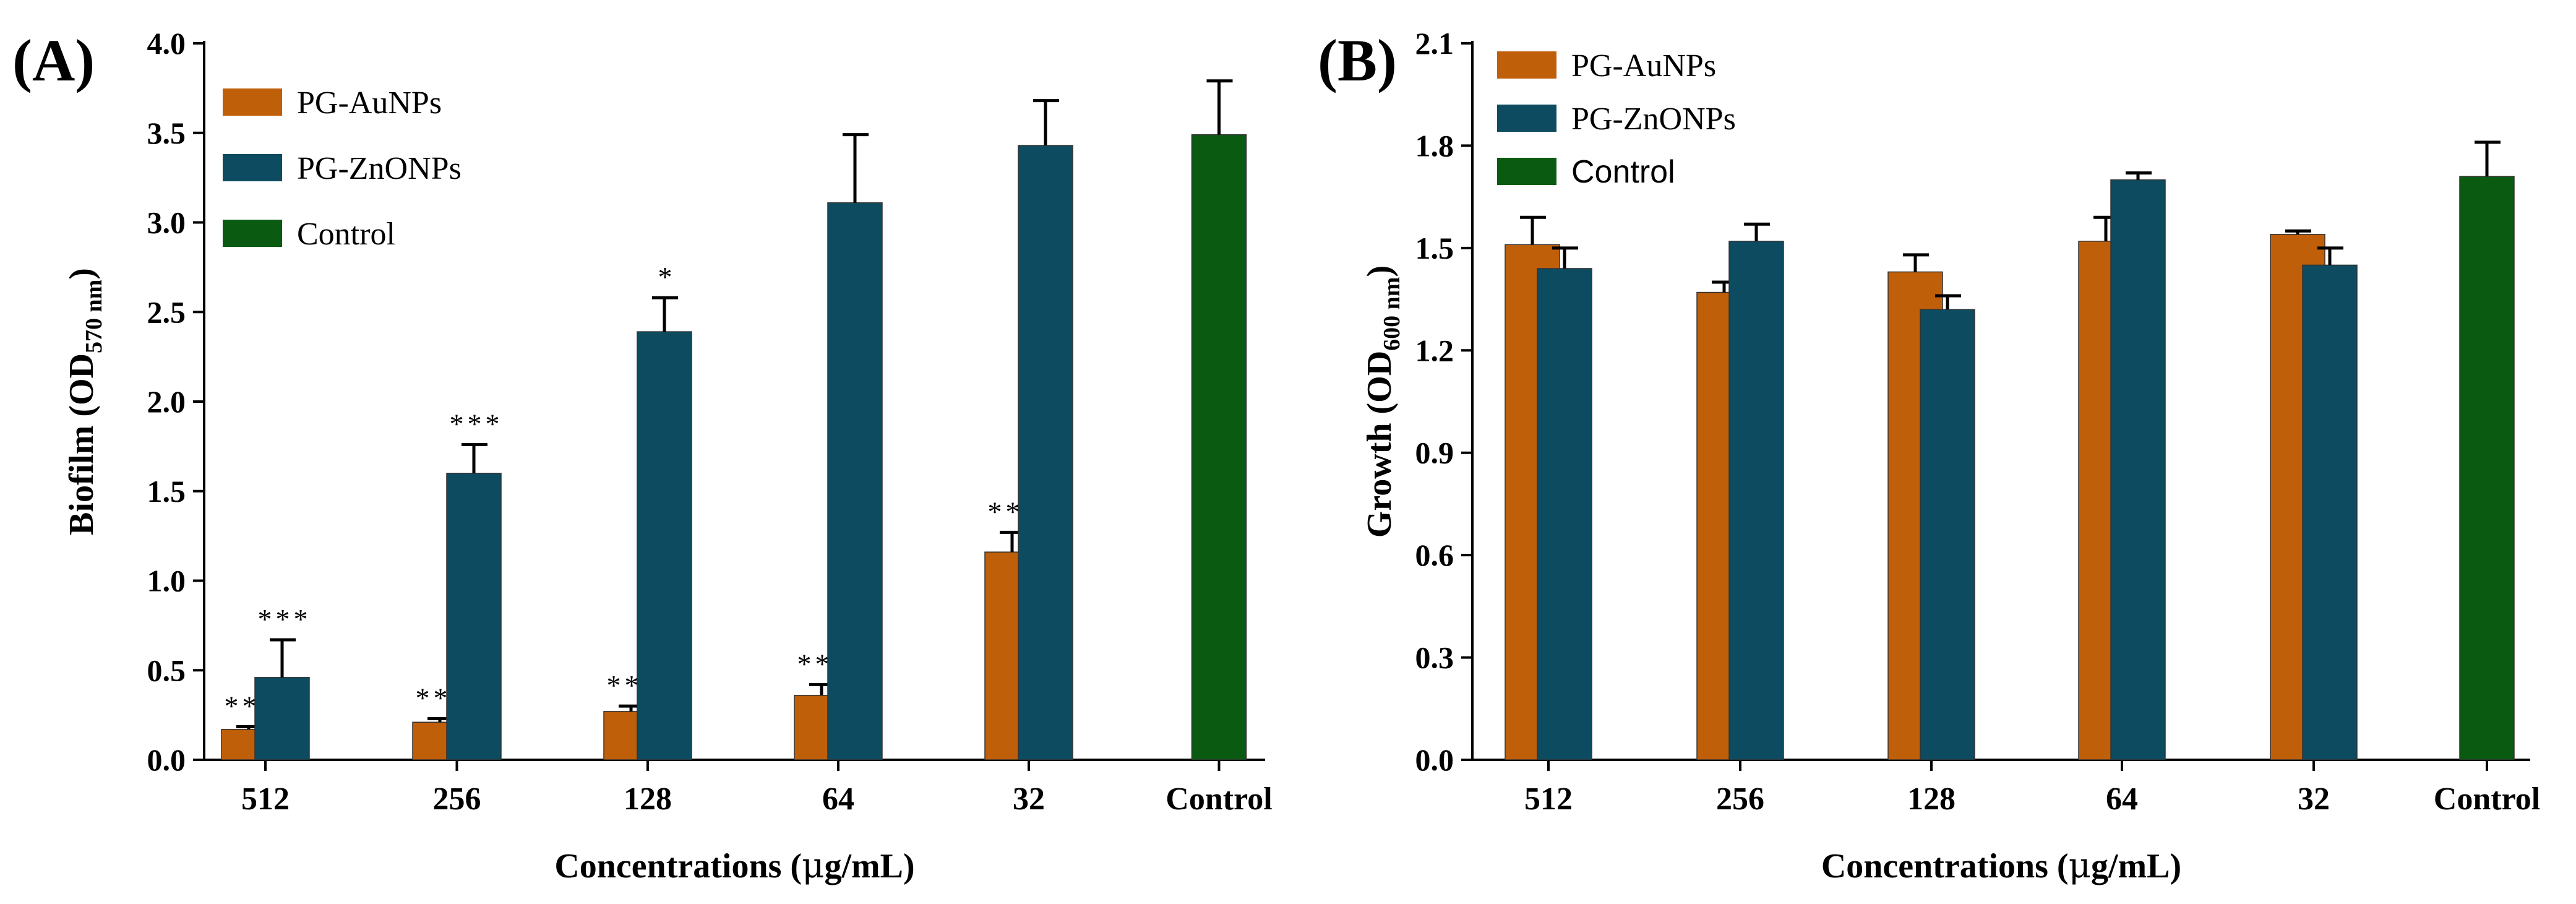 This screenshot has height=904, width=2576. Describe the element at coordinates (1434, 453) in the screenshot. I see `y-tick-label: 0.9` at that location.